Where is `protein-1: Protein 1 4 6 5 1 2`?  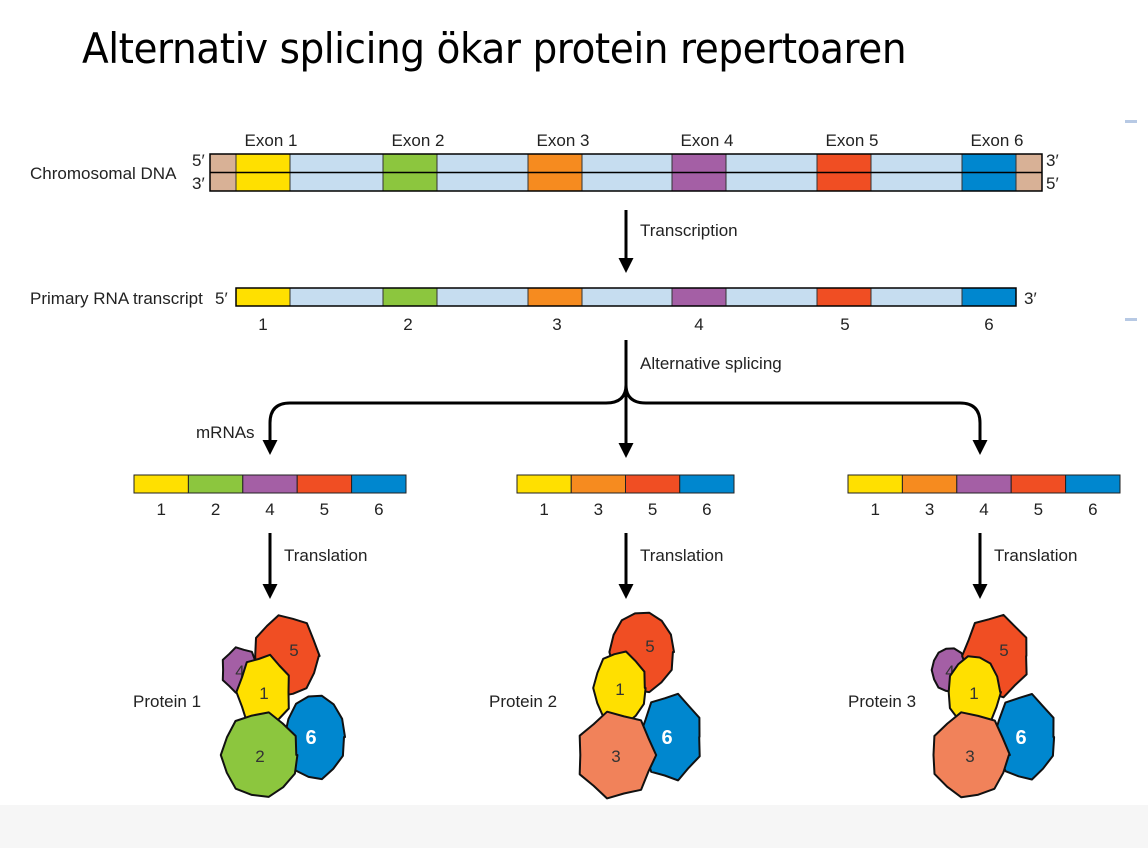 protein-1: Protein 1 4 6 5 1 2 is located at coordinates (239, 706).